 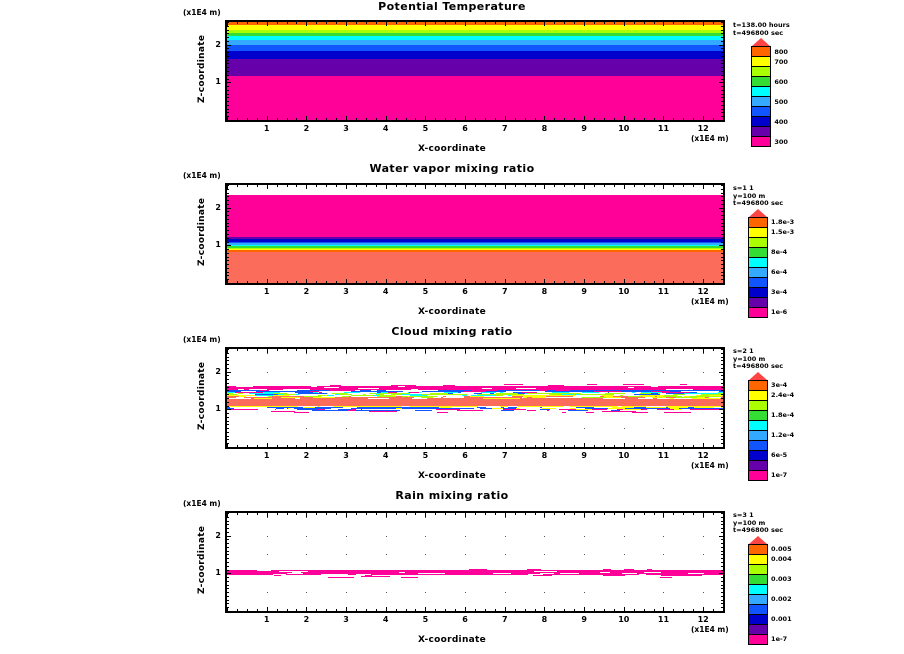 What do you see at coordinates (218, 535) in the screenshot?
I see `y-tick-label: 2` at bounding box center [218, 535].